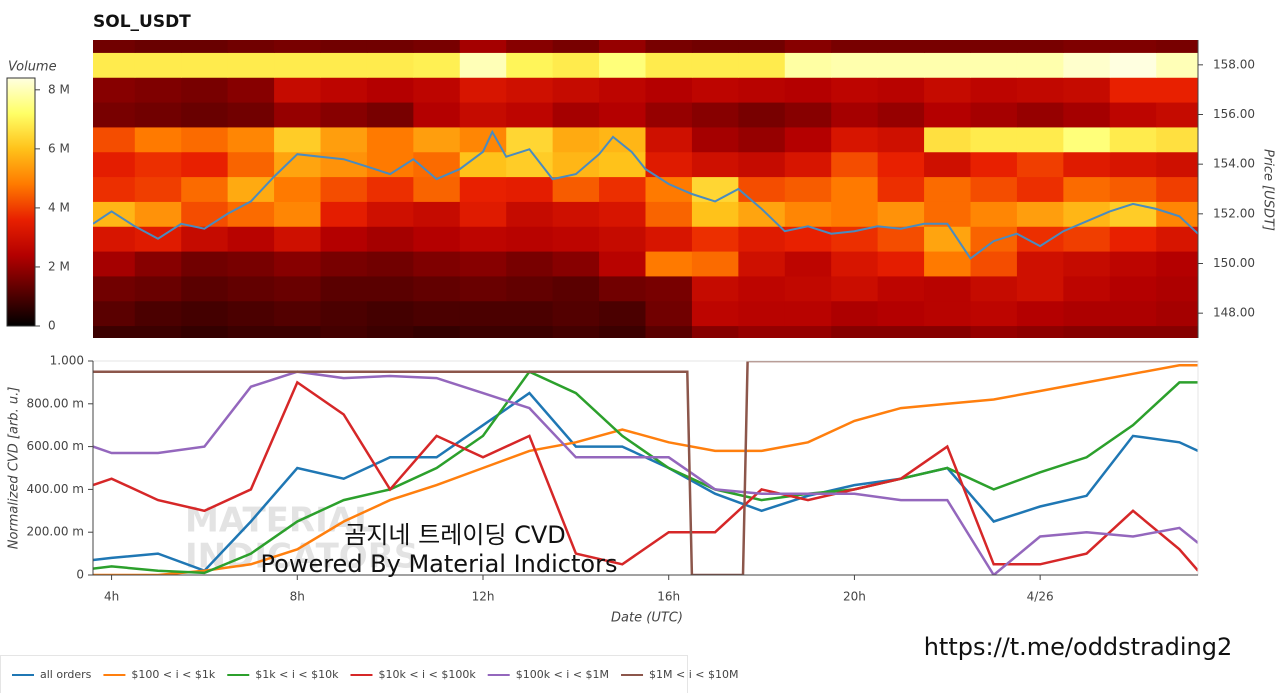 Image resolution: width=1280 pixels, height=693 pixels. What do you see at coordinates (59, 89) in the screenshot?
I see `colorbar-tick-label: 8 M` at bounding box center [59, 89].